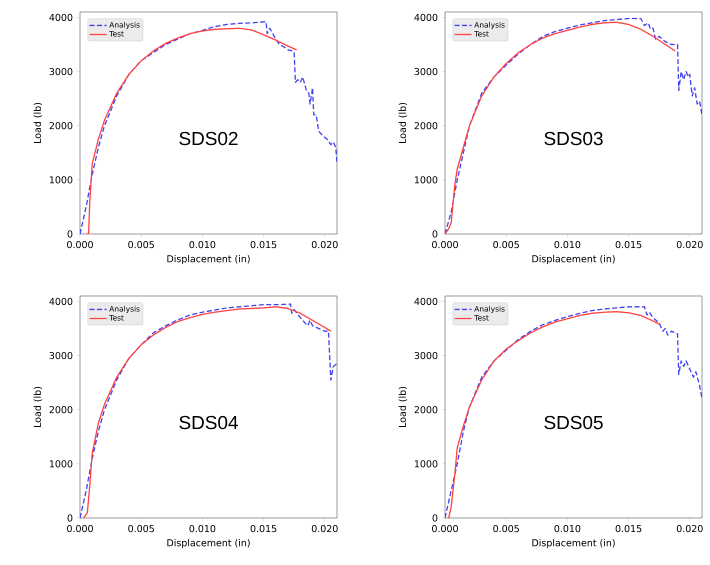 The height and width of the screenshot is (565, 710). What do you see at coordinates (573, 139) in the screenshot?
I see `annotation: SDS03` at bounding box center [573, 139].